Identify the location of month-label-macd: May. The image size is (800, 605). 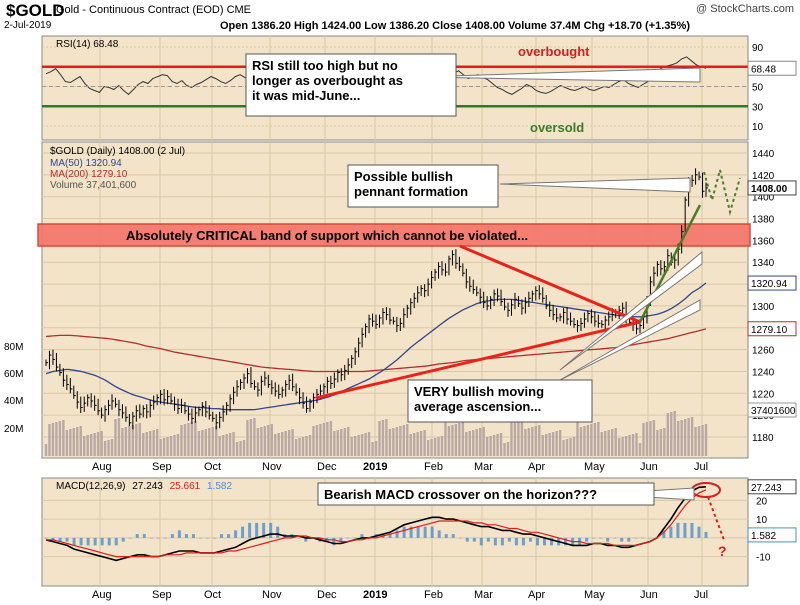
(594, 595).